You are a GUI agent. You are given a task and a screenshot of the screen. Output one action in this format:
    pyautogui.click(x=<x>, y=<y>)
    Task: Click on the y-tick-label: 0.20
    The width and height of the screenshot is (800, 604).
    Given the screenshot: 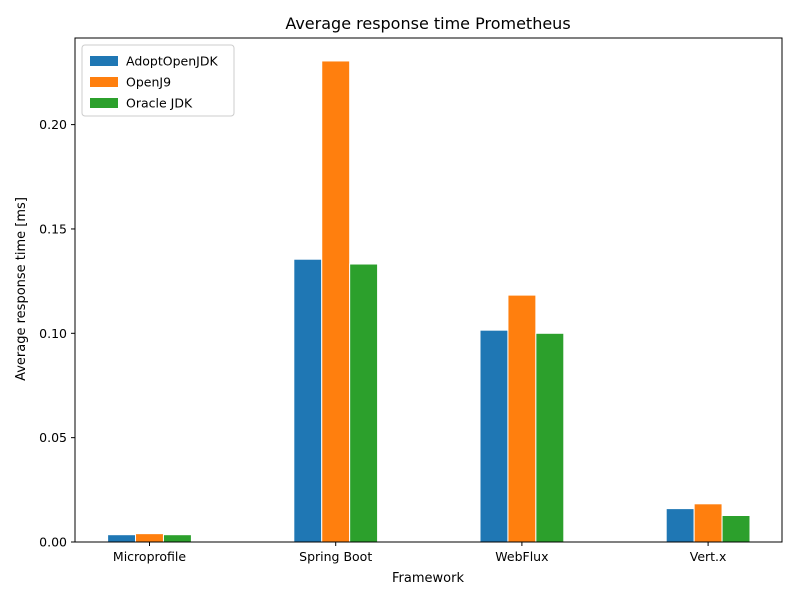 What is the action you would take?
    pyautogui.click(x=53, y=124)
    